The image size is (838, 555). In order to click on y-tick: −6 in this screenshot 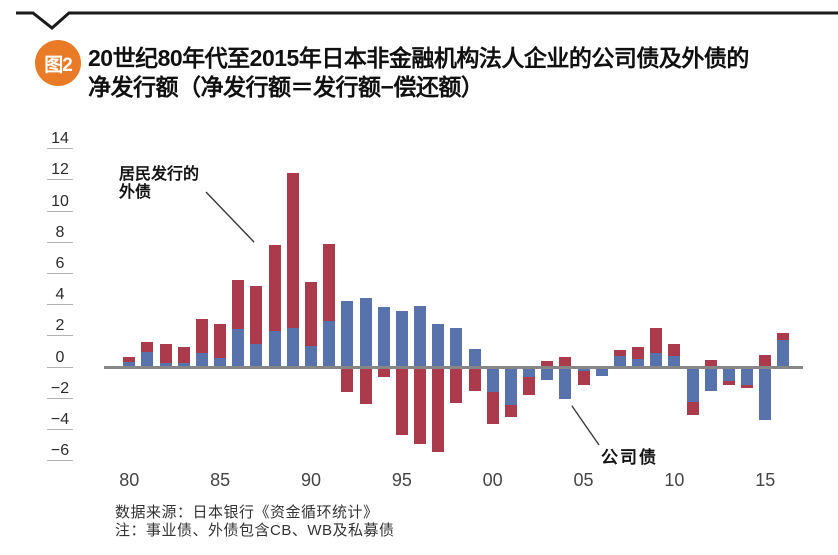, I will do `click(60, 452)`.